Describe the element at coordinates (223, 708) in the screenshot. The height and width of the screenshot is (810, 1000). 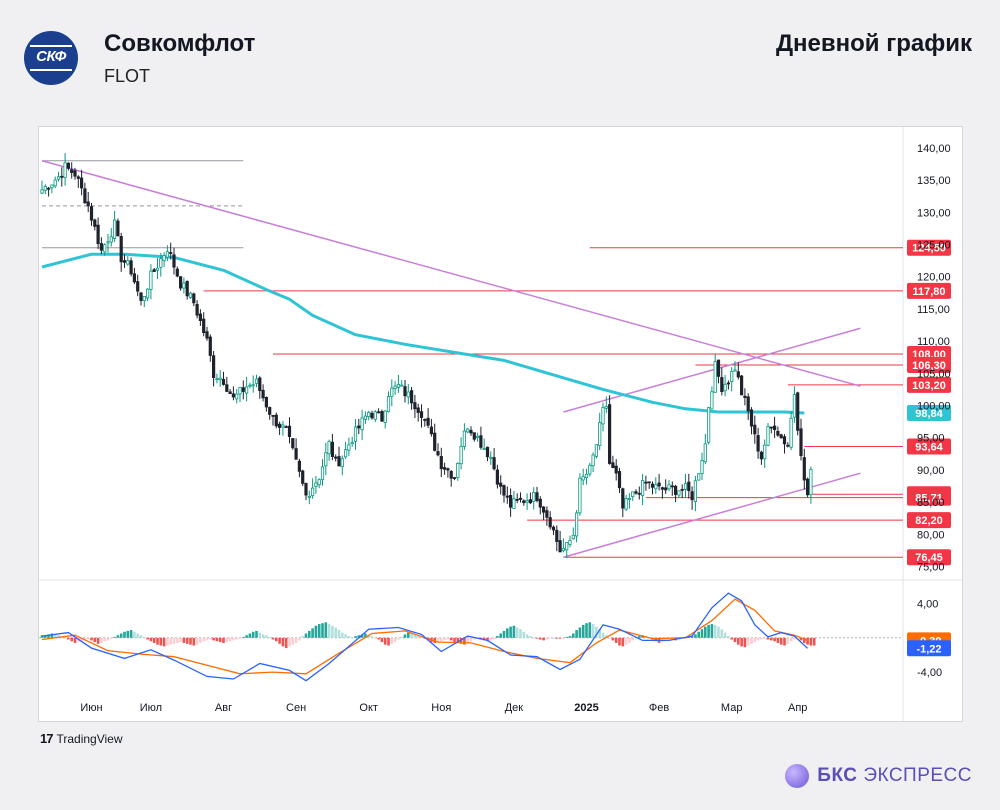
I see `time-tick-label: Авг` at that location.